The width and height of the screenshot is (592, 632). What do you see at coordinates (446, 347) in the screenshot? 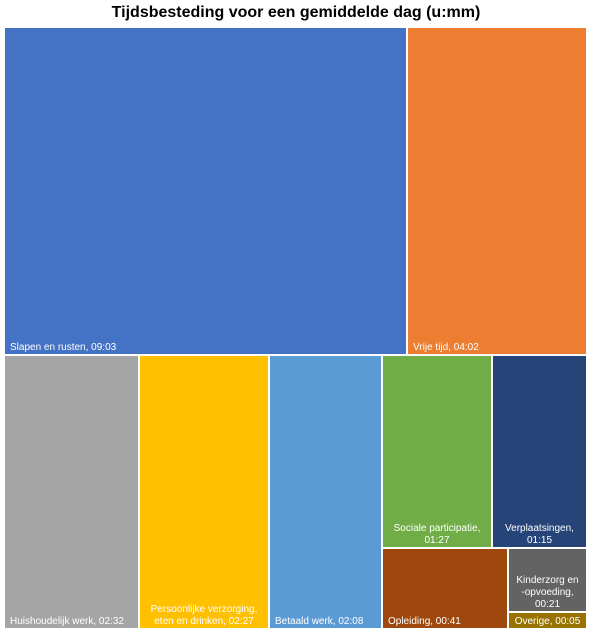
I see `tile-label-vrije-tijd: Vrije tijd, 04:02` at bounding box center [446, 347].